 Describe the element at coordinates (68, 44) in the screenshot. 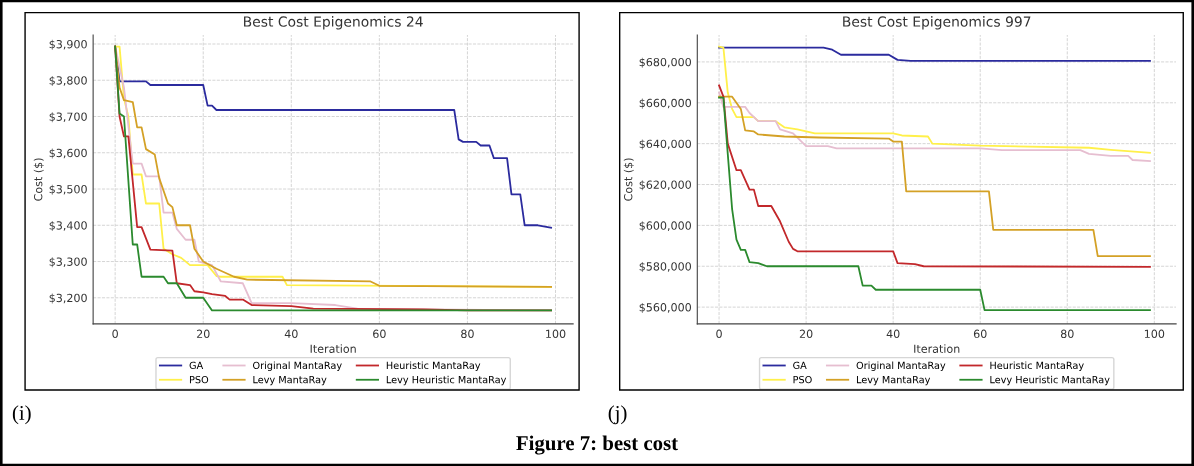

I see `y-tick-label: $3,900` at that location.